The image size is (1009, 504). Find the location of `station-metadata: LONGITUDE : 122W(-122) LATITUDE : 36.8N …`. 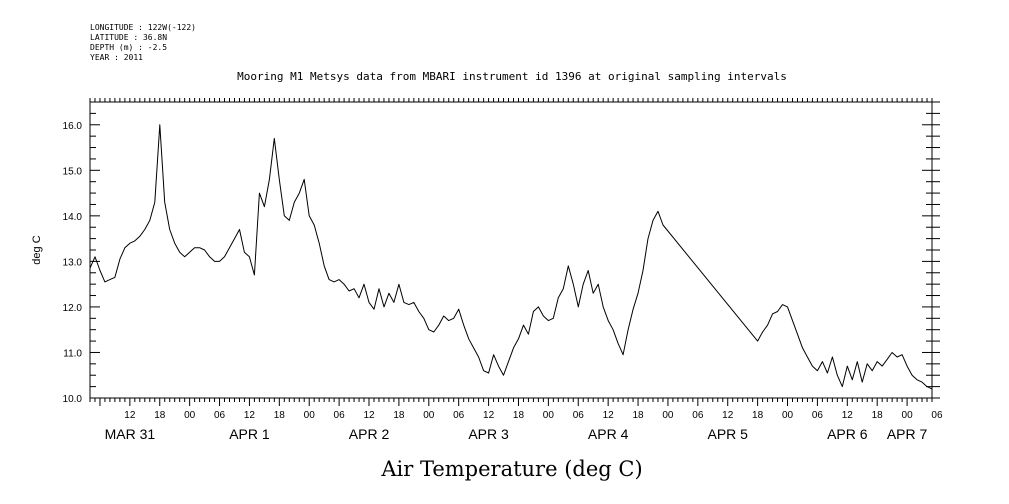

station-metadata: LONGITUDE : 122W(-122) LATITUDE : 36.8N … is located at coordinates (143, 42).